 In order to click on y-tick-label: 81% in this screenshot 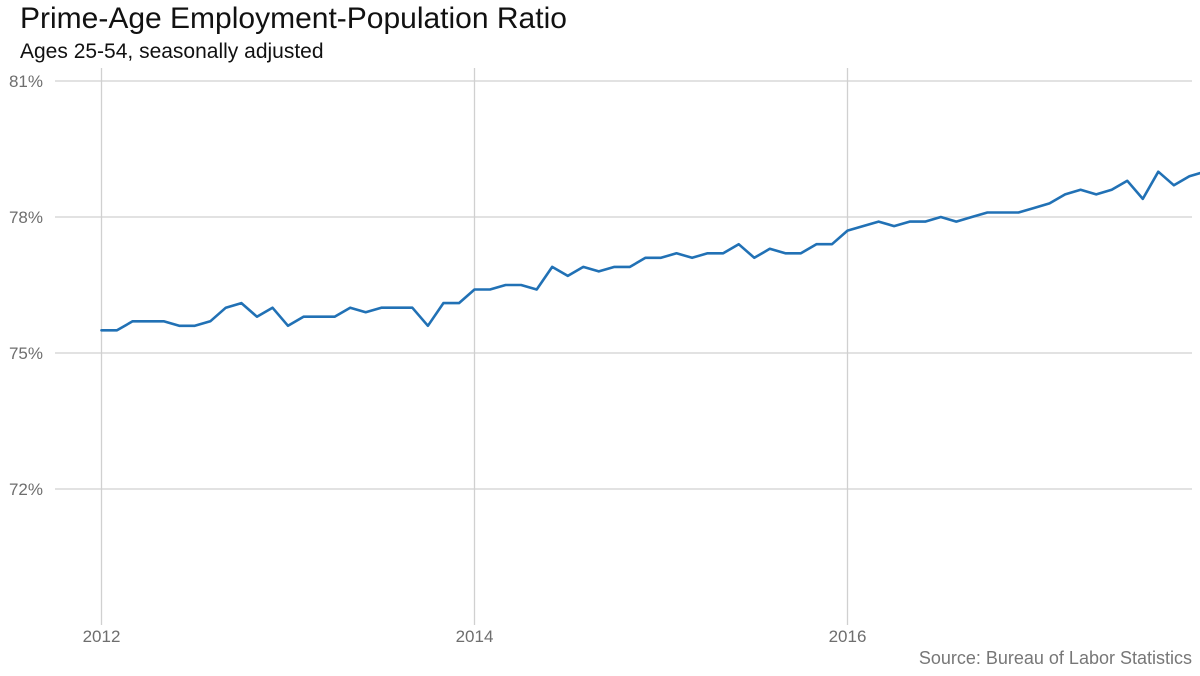, I will do `click(26, 81)`.